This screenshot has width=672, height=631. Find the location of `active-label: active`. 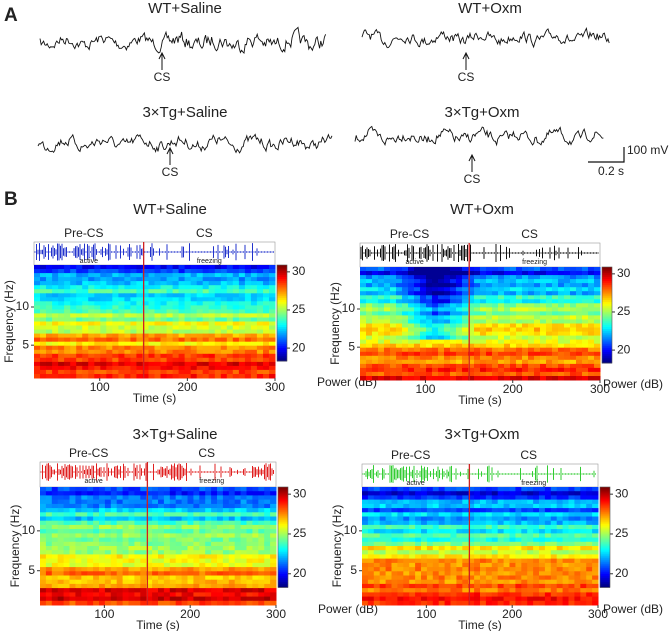

active-label: active is located at coordinates (94, 481).